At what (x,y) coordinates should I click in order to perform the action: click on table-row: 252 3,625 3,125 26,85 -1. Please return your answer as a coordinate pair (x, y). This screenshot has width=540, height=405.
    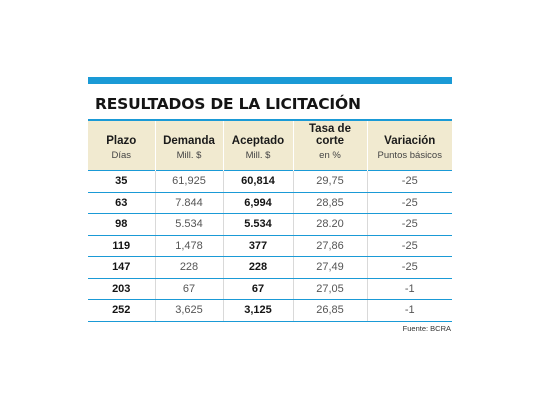
    Looking at the image, I should click on (270, 310).